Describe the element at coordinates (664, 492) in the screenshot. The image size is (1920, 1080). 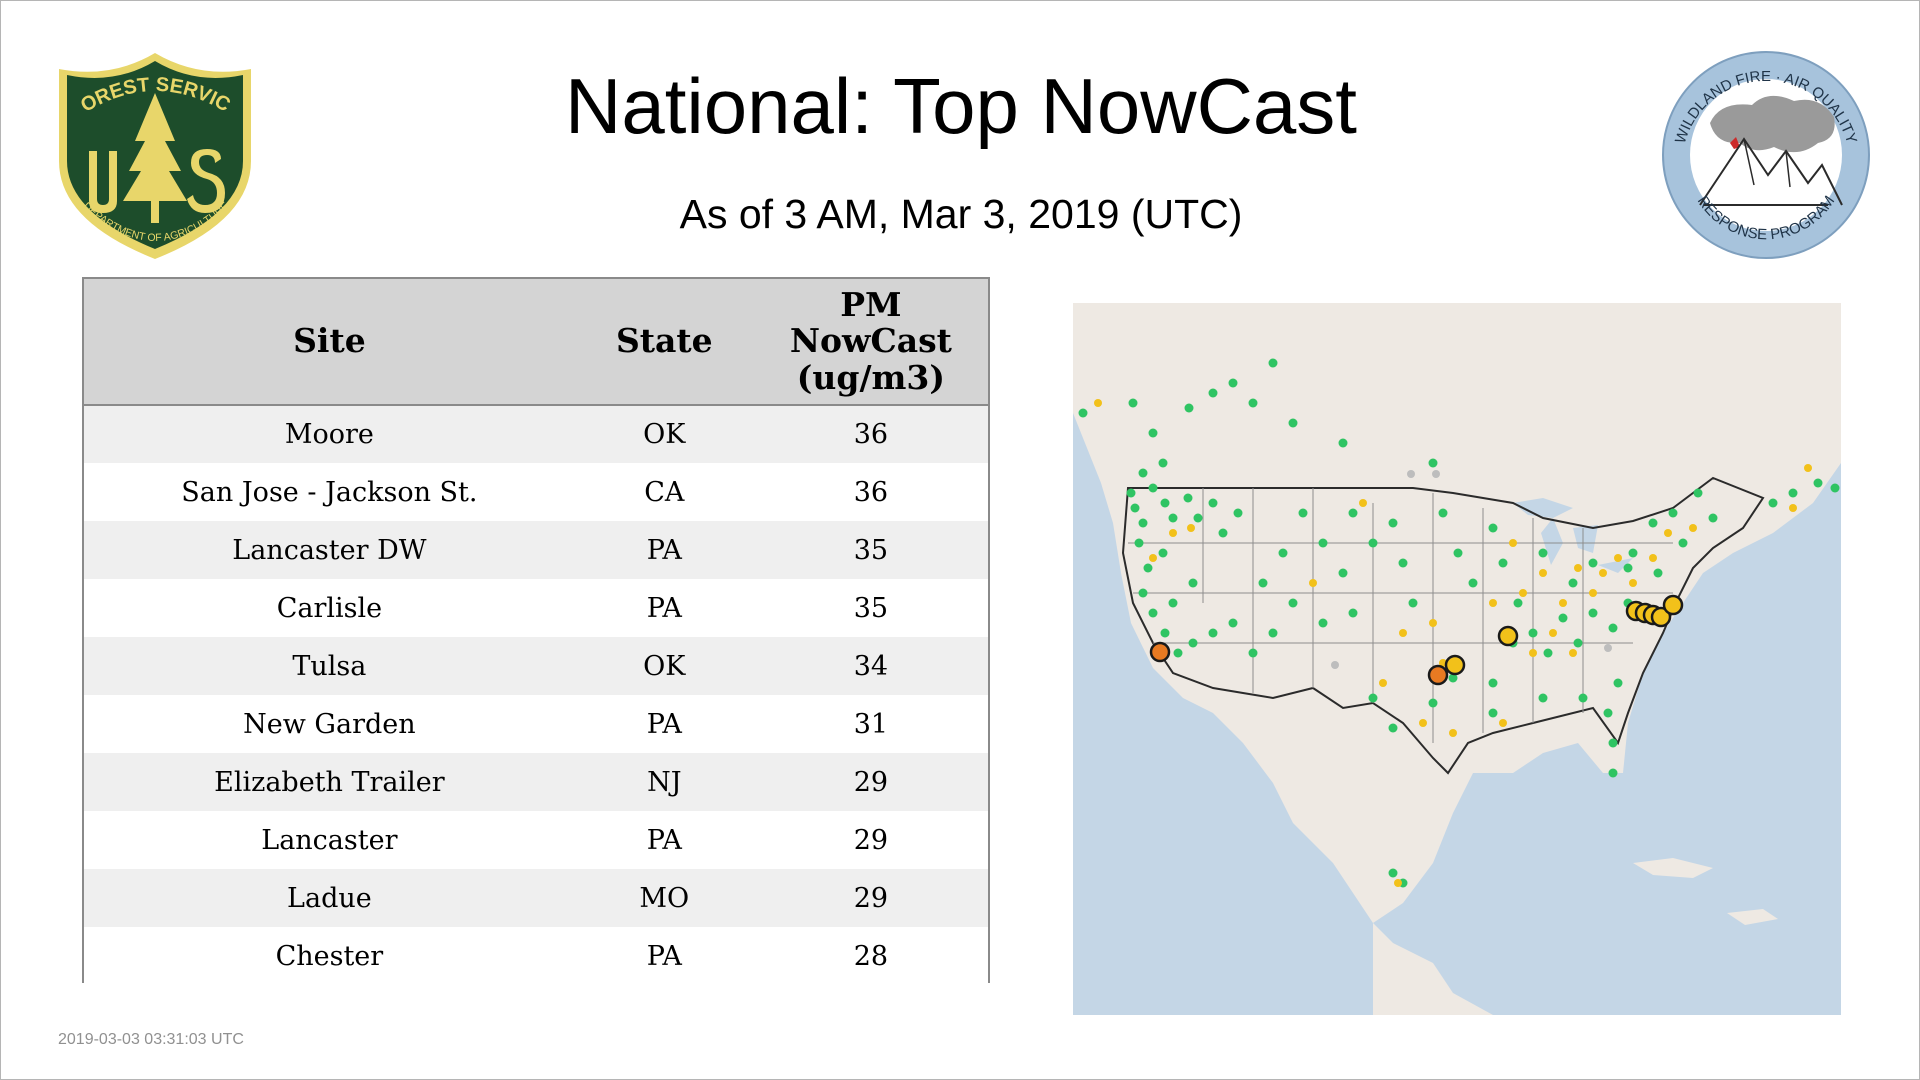
I see `state-cell: CA` at that location.